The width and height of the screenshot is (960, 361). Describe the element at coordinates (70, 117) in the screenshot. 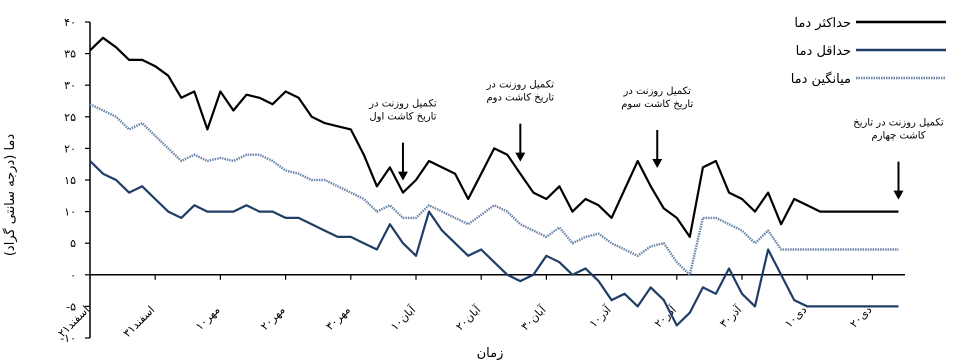

I see `y-tick-label: ۲۵` at that location.